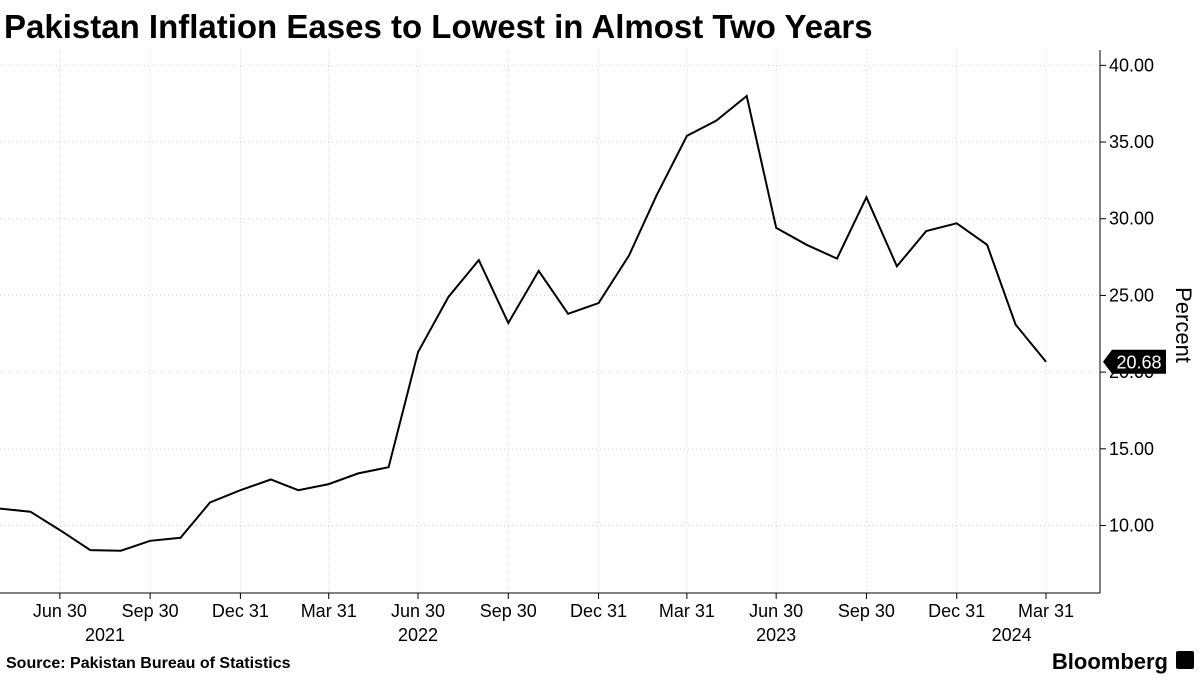  Describe the element at coordinates (418, 635) in the screenshot. I see `x-year-label: 2022` at that location.